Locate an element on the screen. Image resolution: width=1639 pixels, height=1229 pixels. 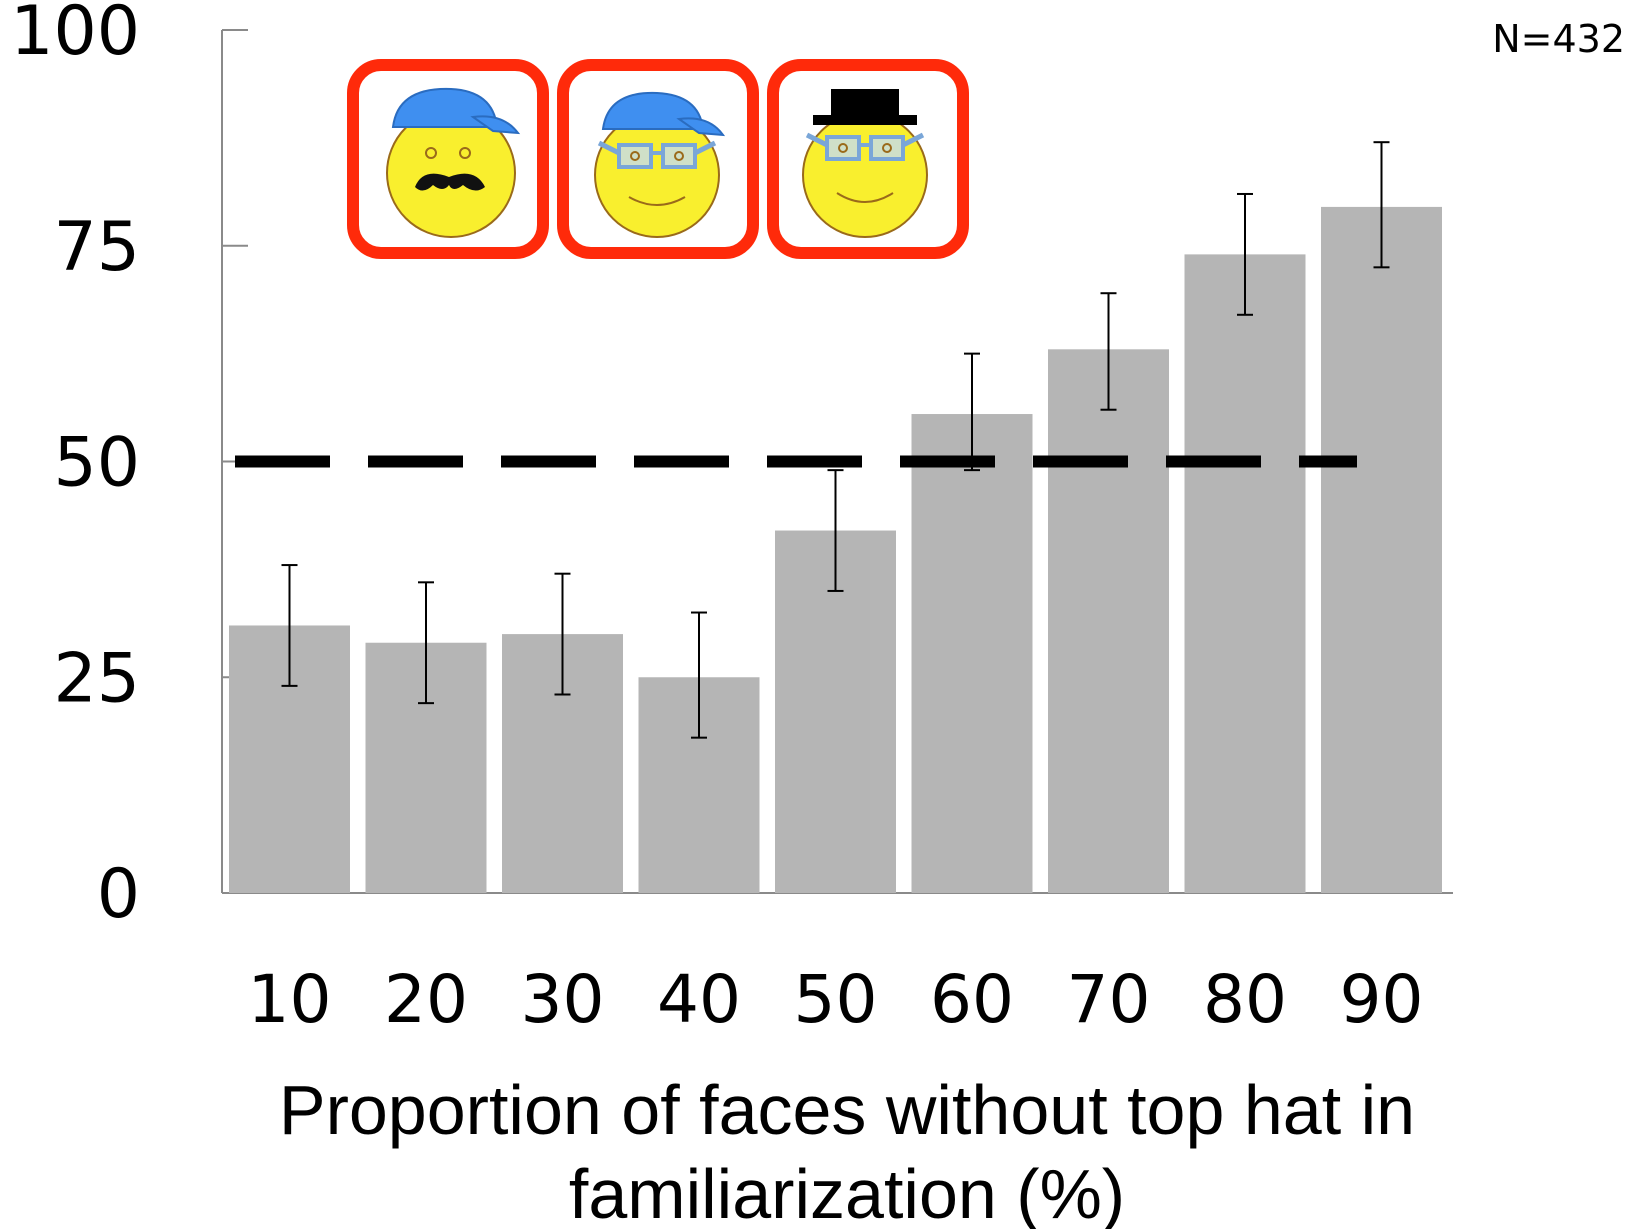
x-tick-label: 50 is located at coordinates (836, 999).